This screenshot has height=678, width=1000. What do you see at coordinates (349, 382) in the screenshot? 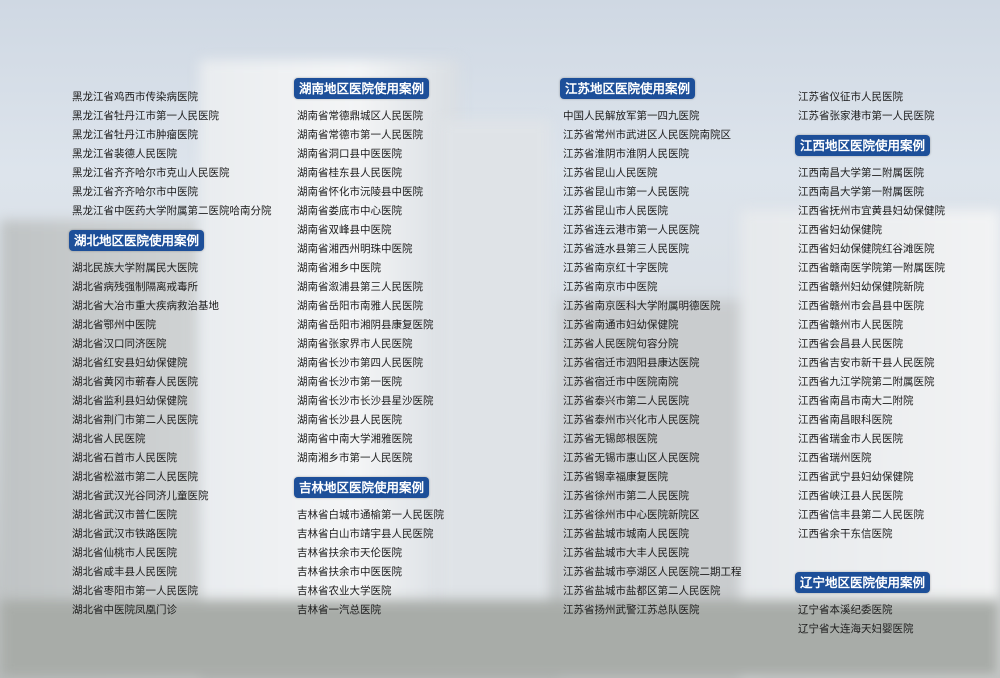
I see `hospital-list-item: 湖南省长沙市第一医院` at bounding box center [349, 382].